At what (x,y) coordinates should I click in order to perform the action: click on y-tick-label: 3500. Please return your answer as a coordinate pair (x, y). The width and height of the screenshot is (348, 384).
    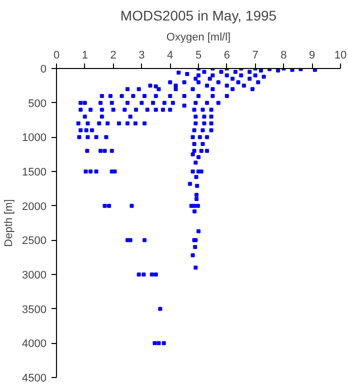
    Looking at the image, I should click on (34, 310).